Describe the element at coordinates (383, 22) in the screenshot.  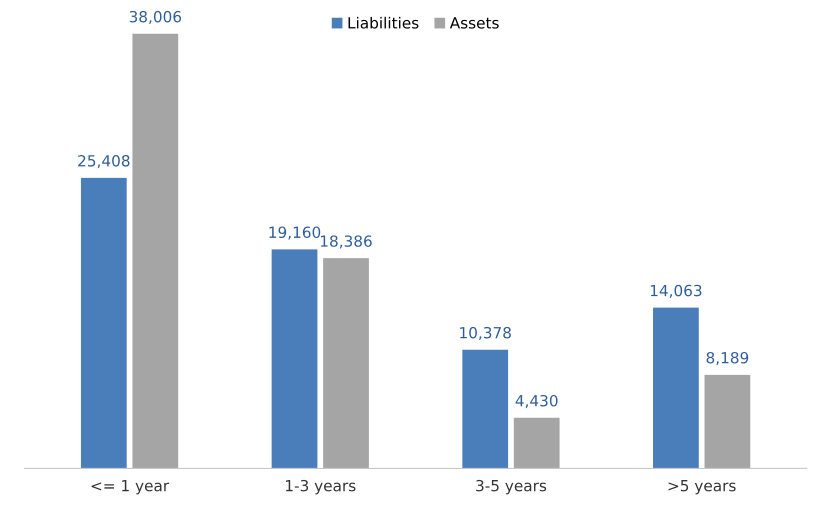
I see `legend-label: Liabilities` at that location.